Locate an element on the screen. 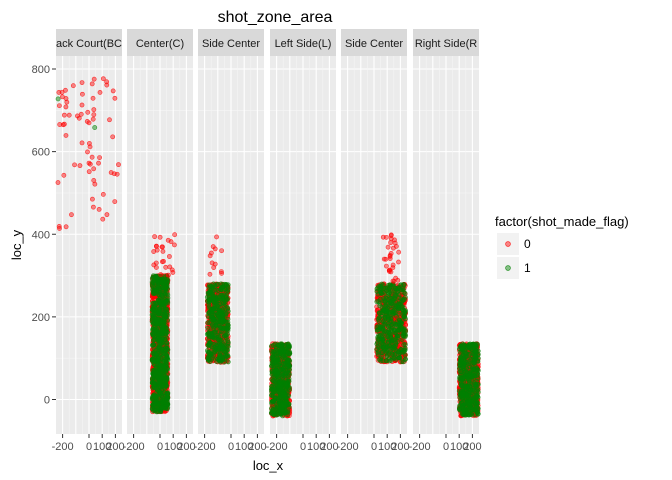  x-tick-label: -200 is located at coordinates (205, 447).